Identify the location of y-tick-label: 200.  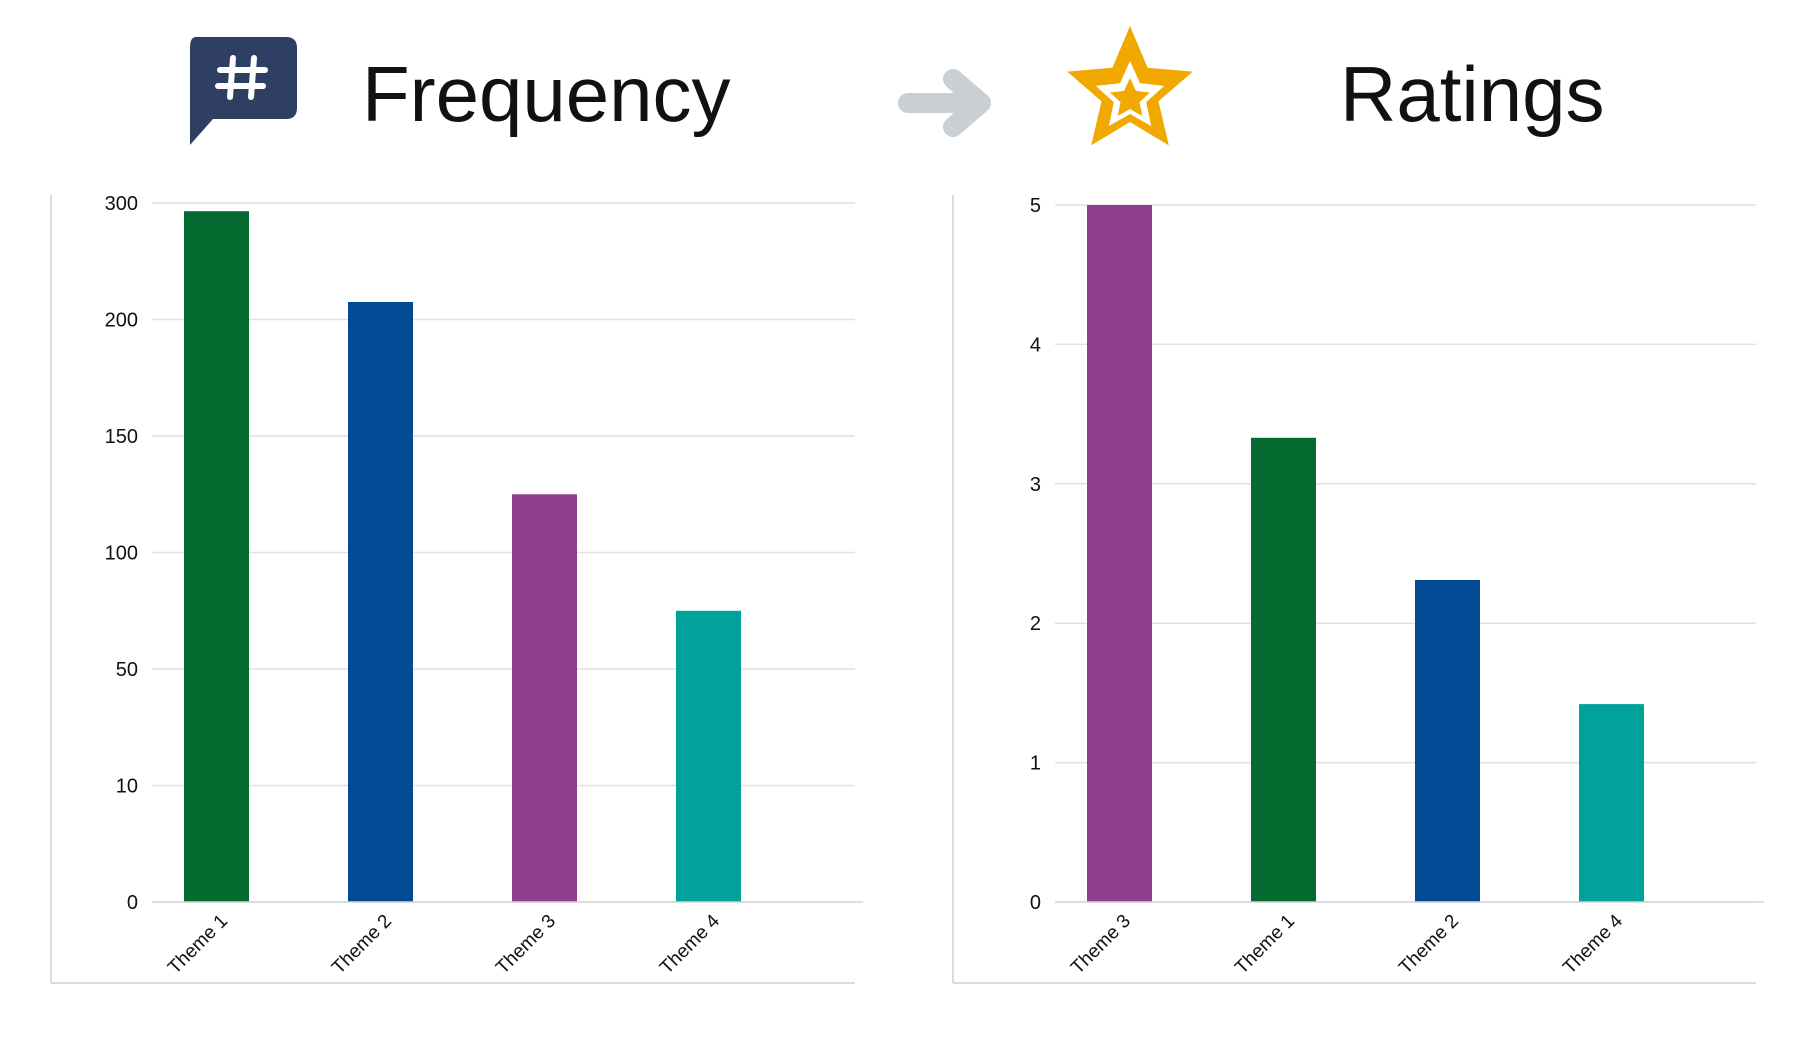
(121, 321).